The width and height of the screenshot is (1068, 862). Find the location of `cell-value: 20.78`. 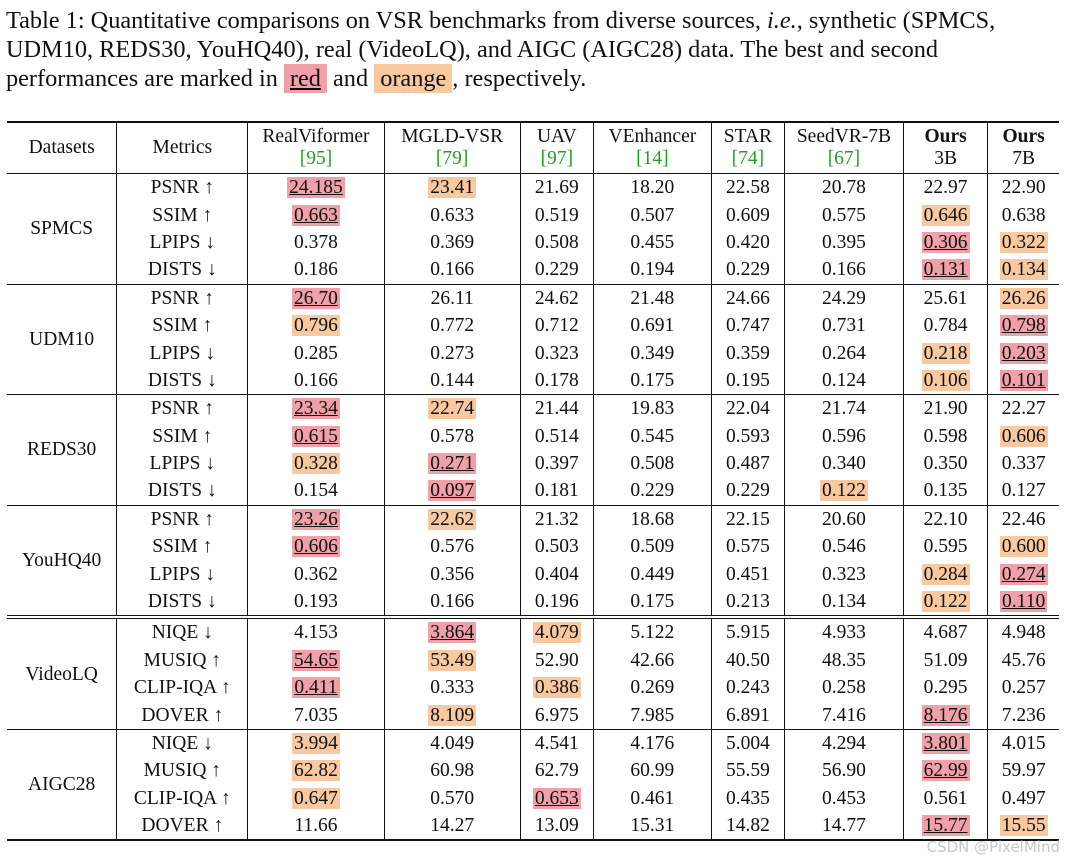

cell-value: 20.78 is located at coordinates (844, 188).